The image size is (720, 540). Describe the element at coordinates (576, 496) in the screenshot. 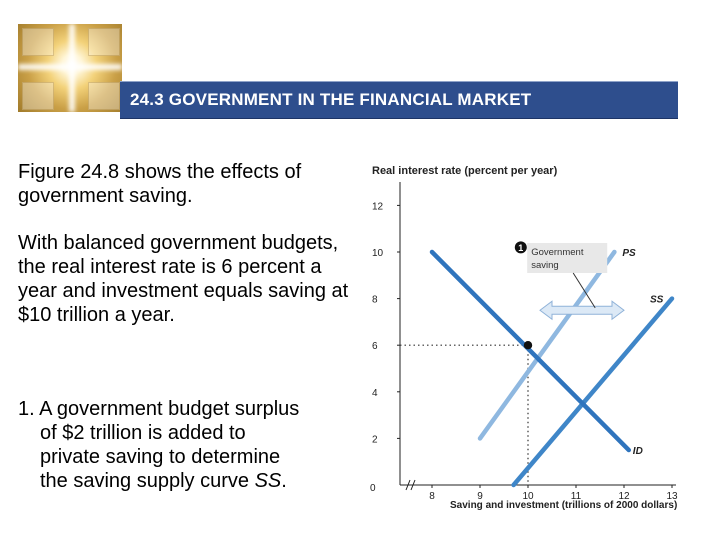

I see `x-tick-label: 11` at that location.